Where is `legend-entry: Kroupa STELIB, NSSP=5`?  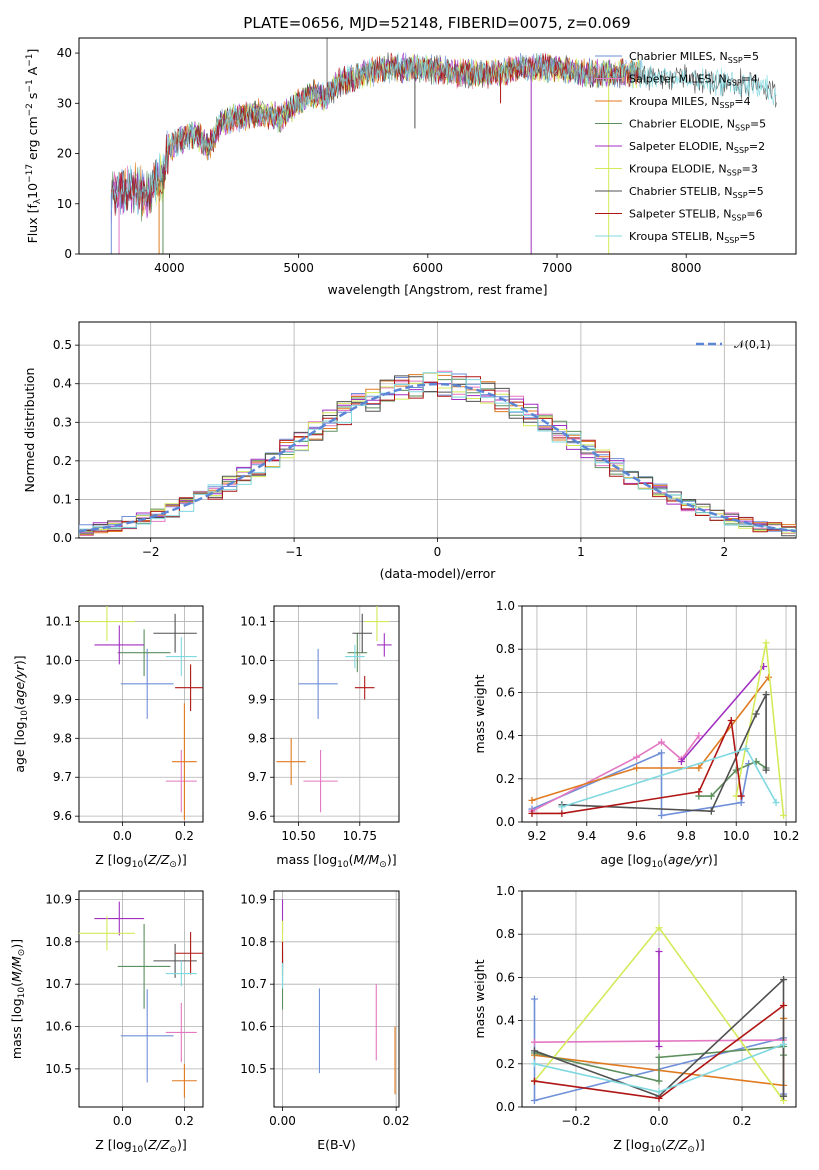 legend-entry: Kroupa STELIB, NSSP=5 is located at coordinates (692, 237).